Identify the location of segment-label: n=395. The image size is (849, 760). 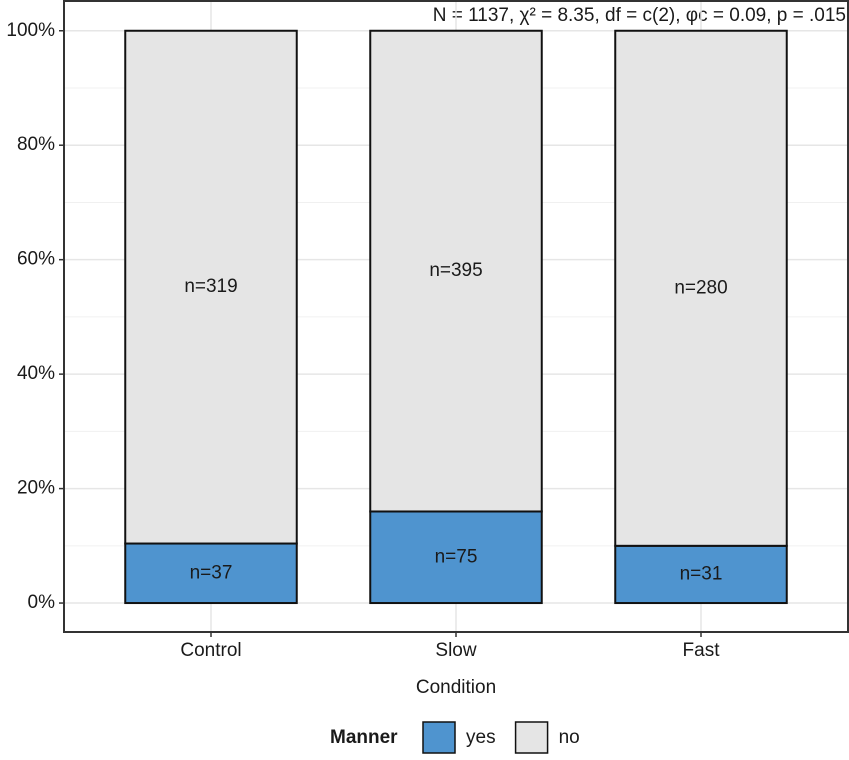
(455, 270).